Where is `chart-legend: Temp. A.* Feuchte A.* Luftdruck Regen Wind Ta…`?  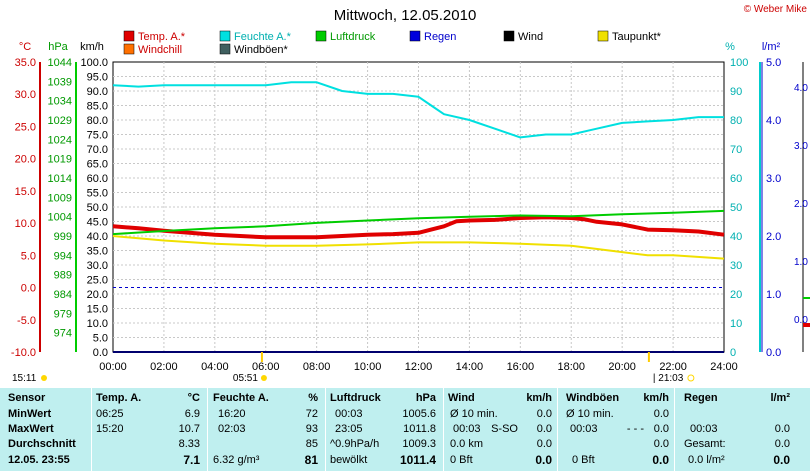 chart-legend: Temp. A.* Feuchte A.* Luftdruck Regen Wind Ta… is located at coordinates (392, 43).